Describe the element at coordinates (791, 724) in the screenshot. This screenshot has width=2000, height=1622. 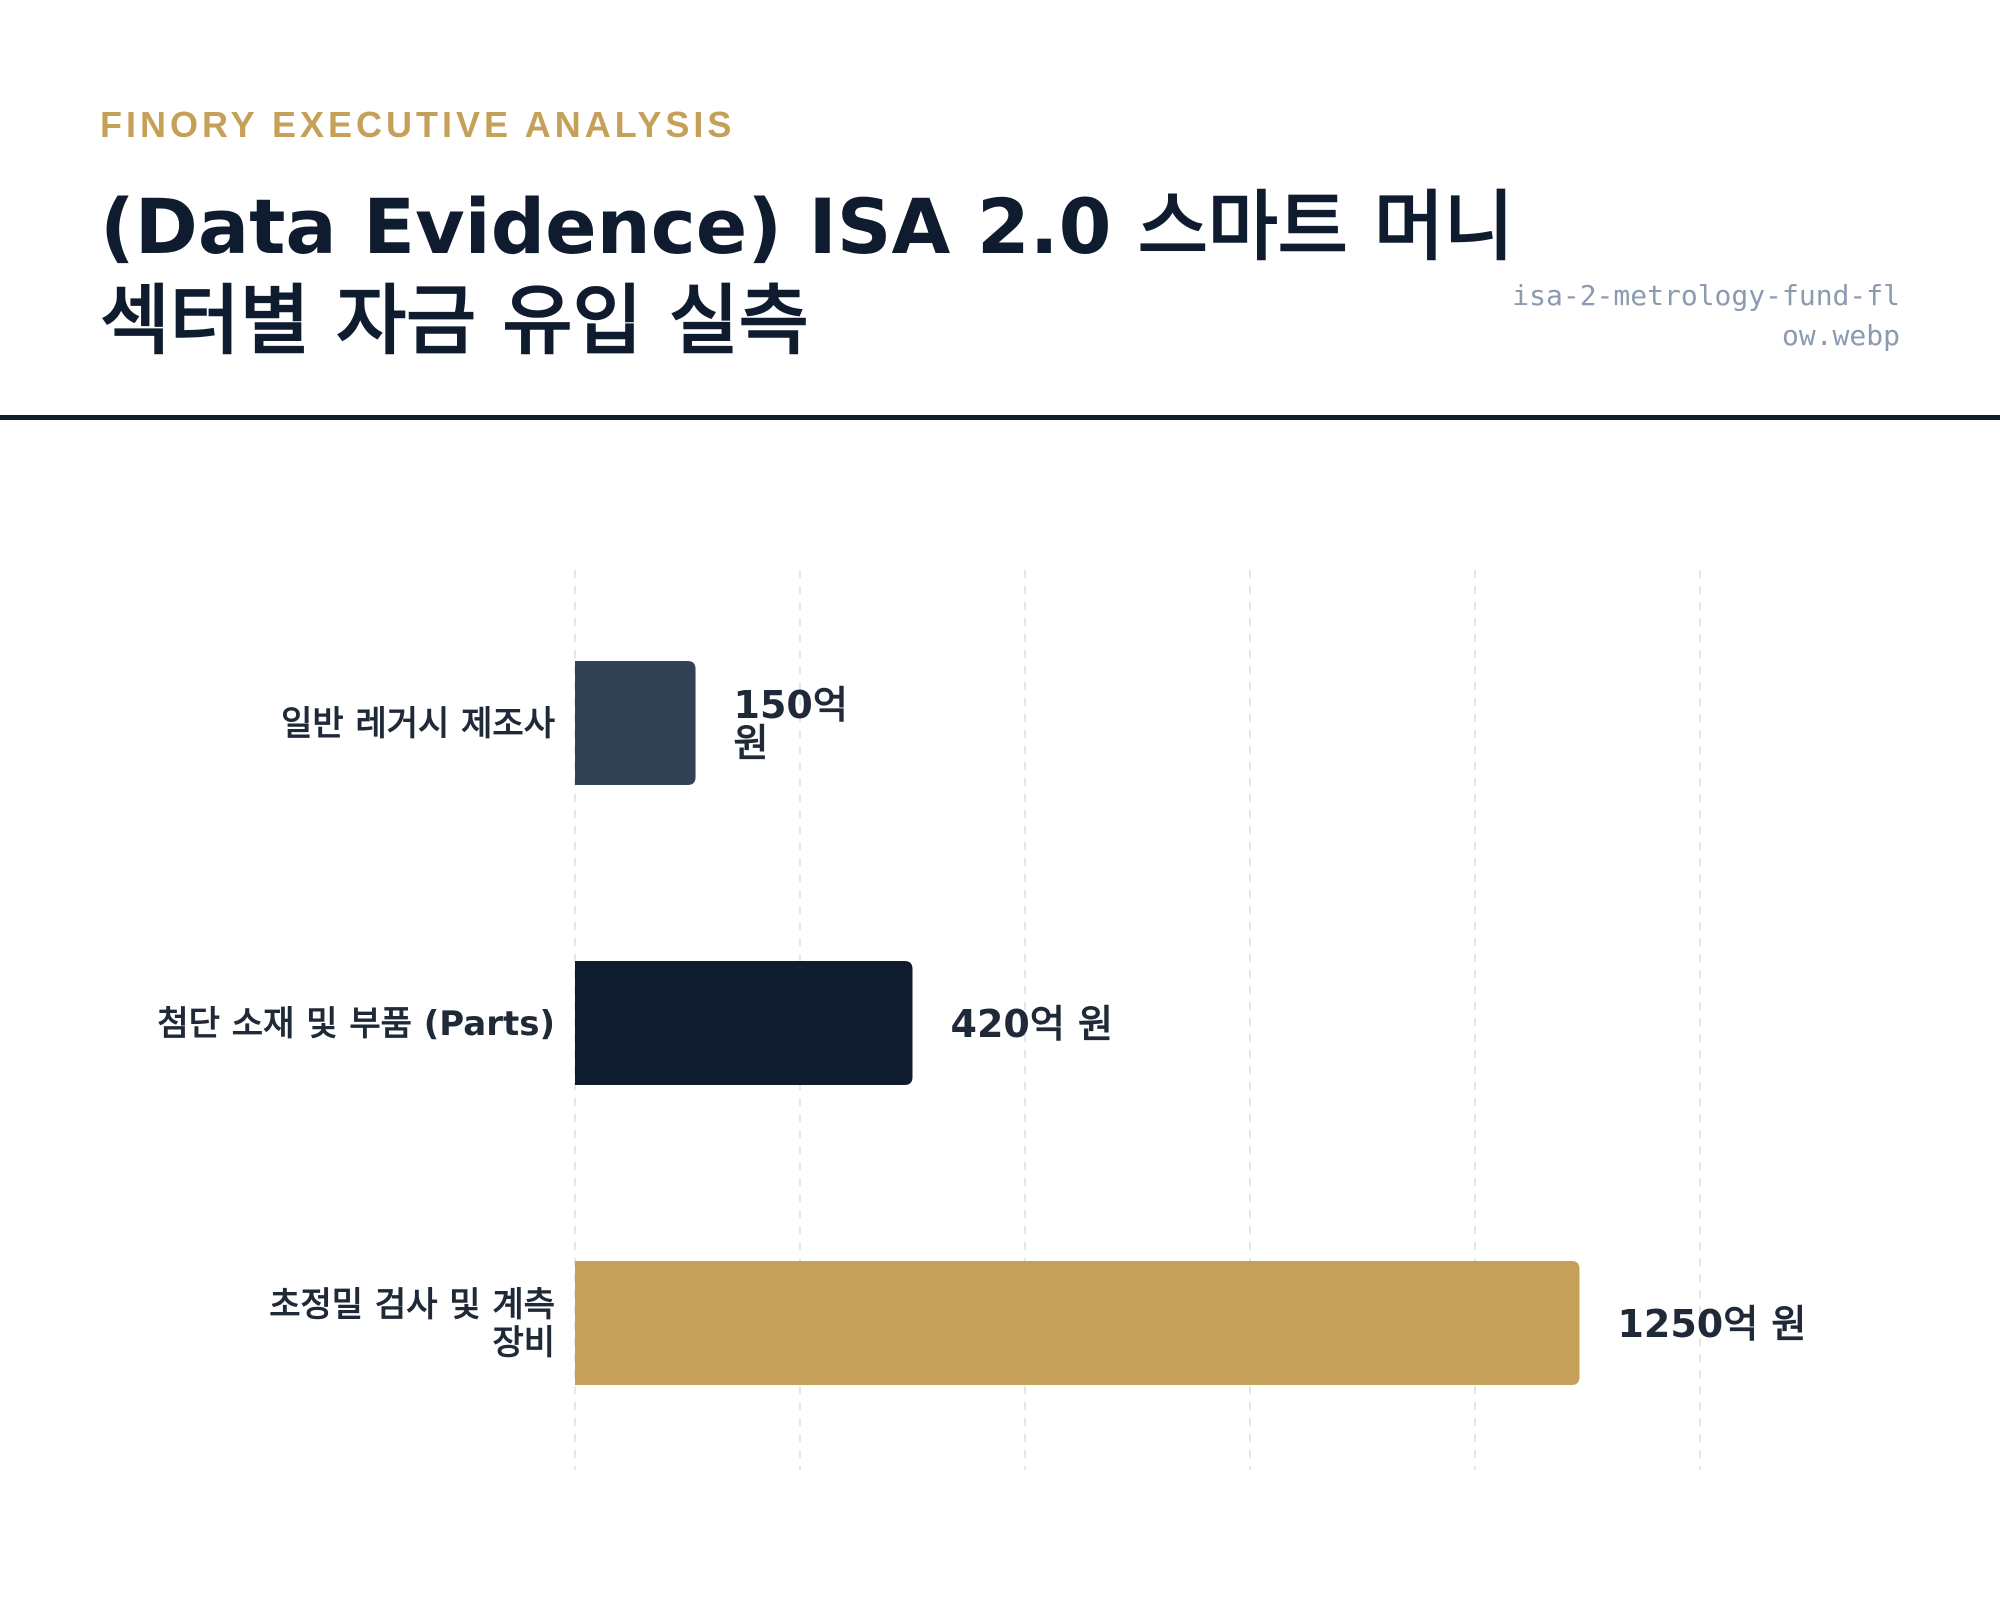
I see `data-label: 150억 원` at that location.